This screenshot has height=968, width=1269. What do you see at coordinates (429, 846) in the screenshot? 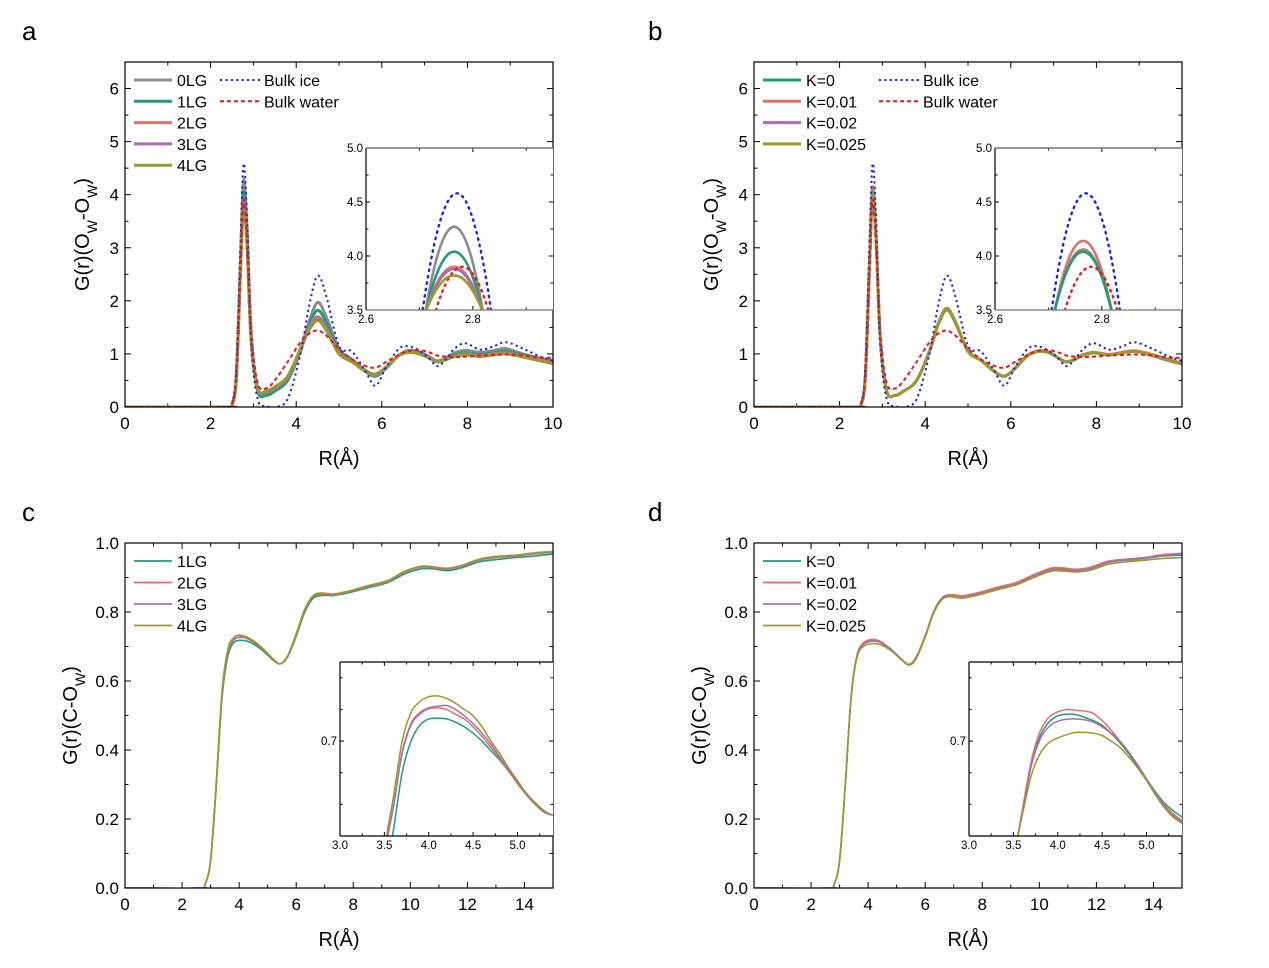
I see `inset-x-tick-label: 4.0` at bounding box center [429, 846].